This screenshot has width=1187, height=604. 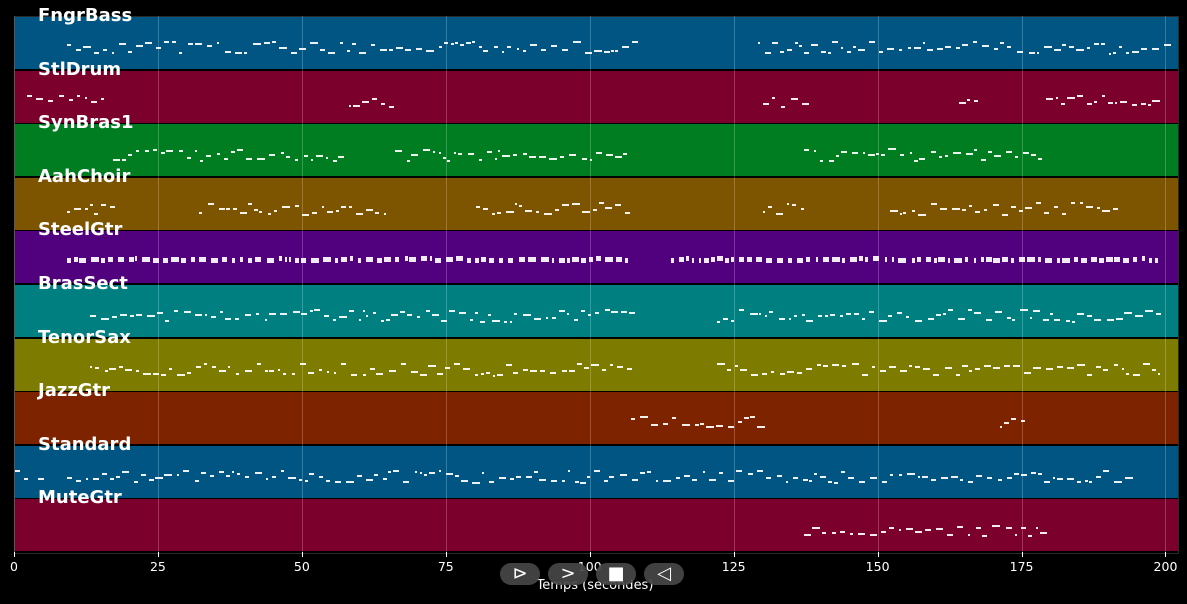 What do you see at coordinates (1165, 566) in the screenshot?
I see `x-tick-label: 200` at bounding box center [1165, 566].